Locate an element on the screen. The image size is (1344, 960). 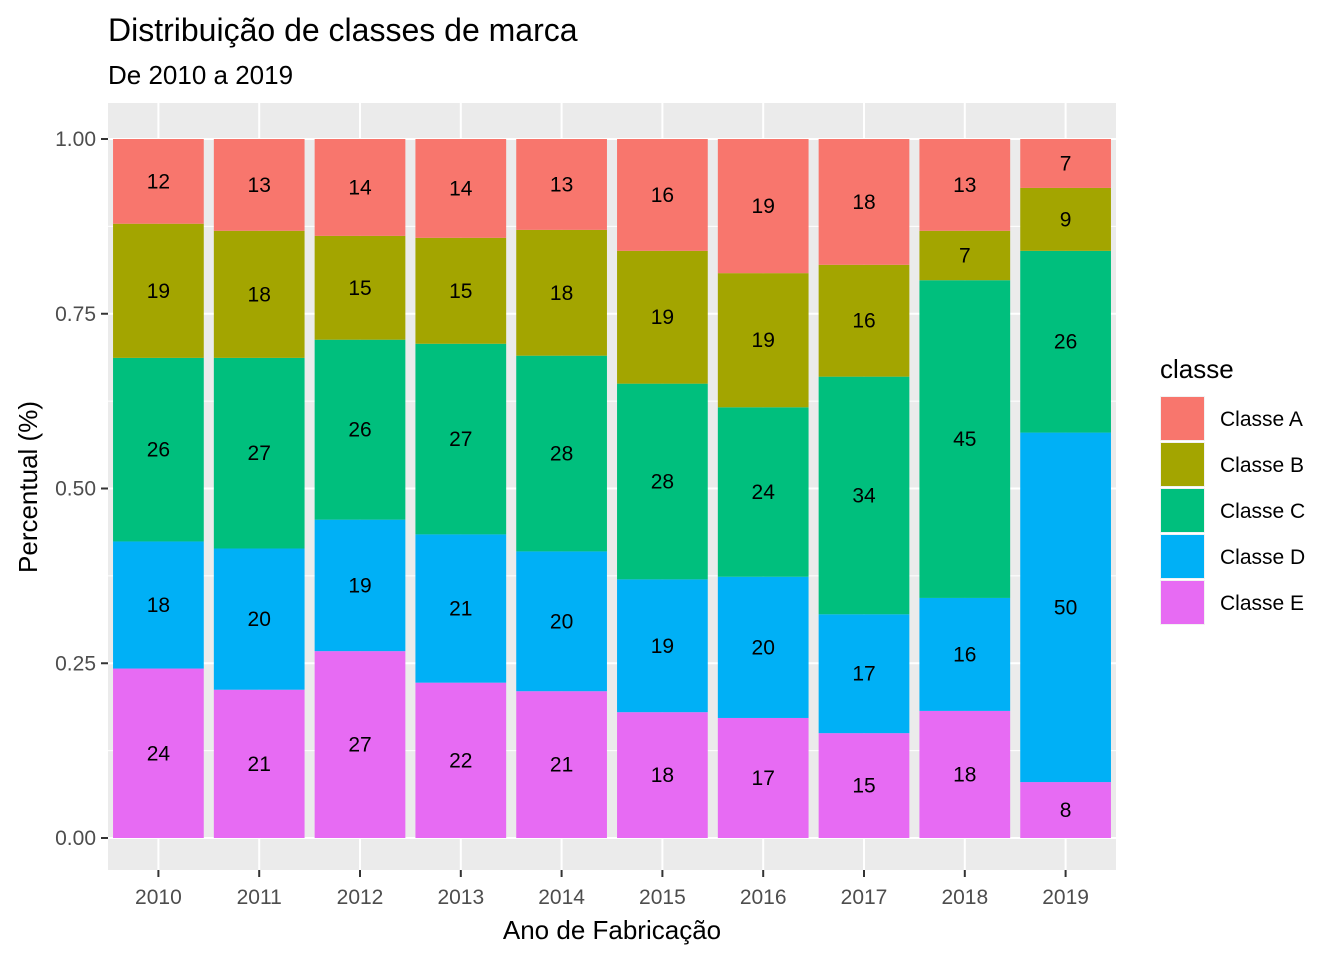
data-label-2012-classe-d: 19 is located at coordinates (359, 585).